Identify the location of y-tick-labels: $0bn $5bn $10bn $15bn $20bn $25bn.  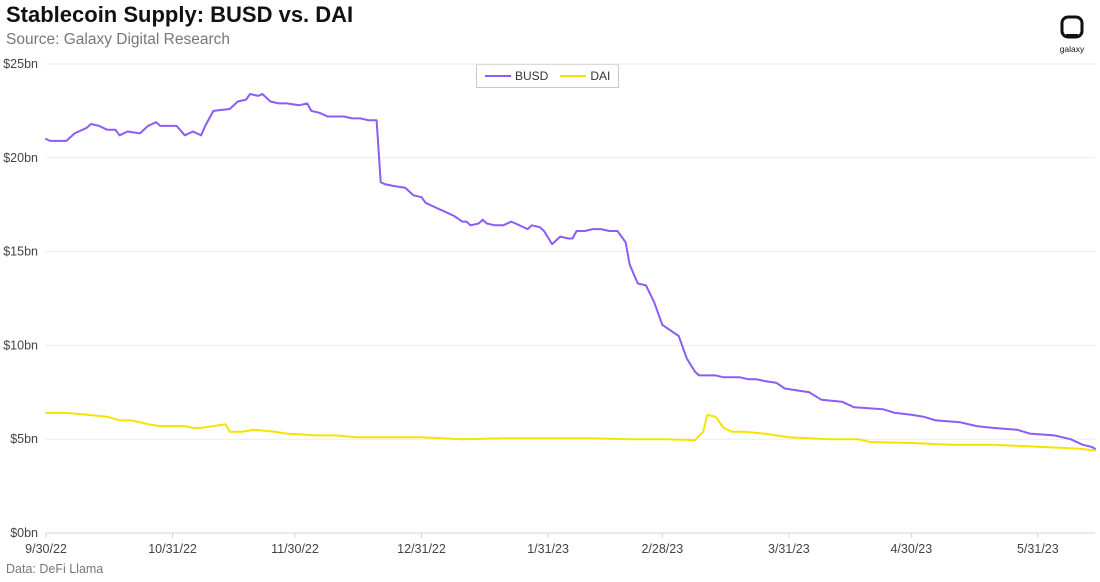
(20, 298).